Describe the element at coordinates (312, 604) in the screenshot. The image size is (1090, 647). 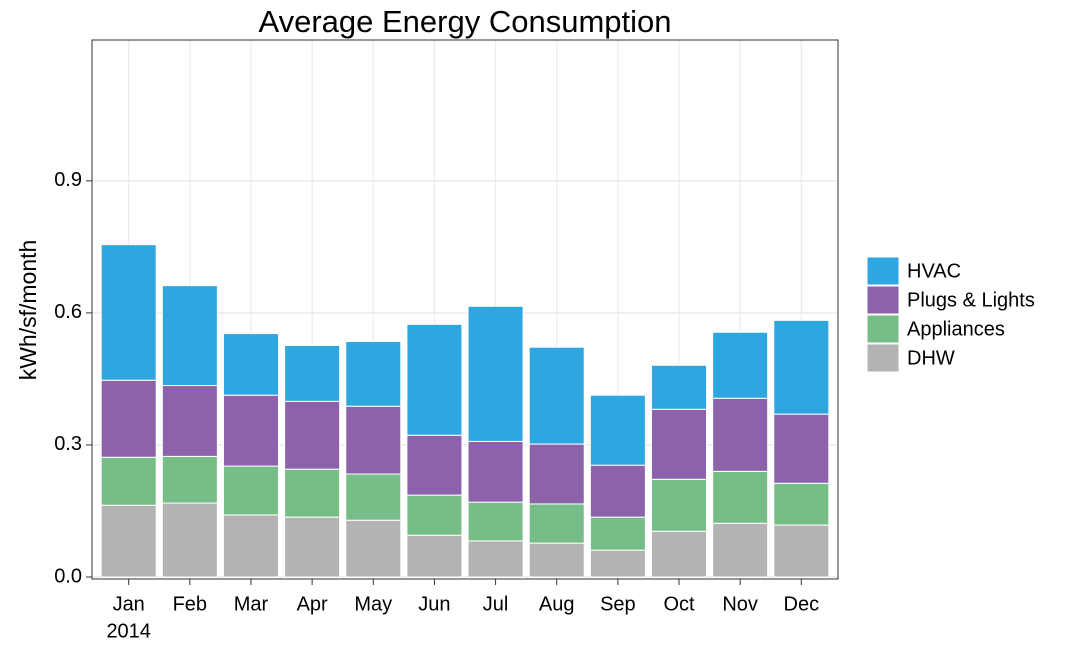
I see `x-tick-label: Apr` at that location.